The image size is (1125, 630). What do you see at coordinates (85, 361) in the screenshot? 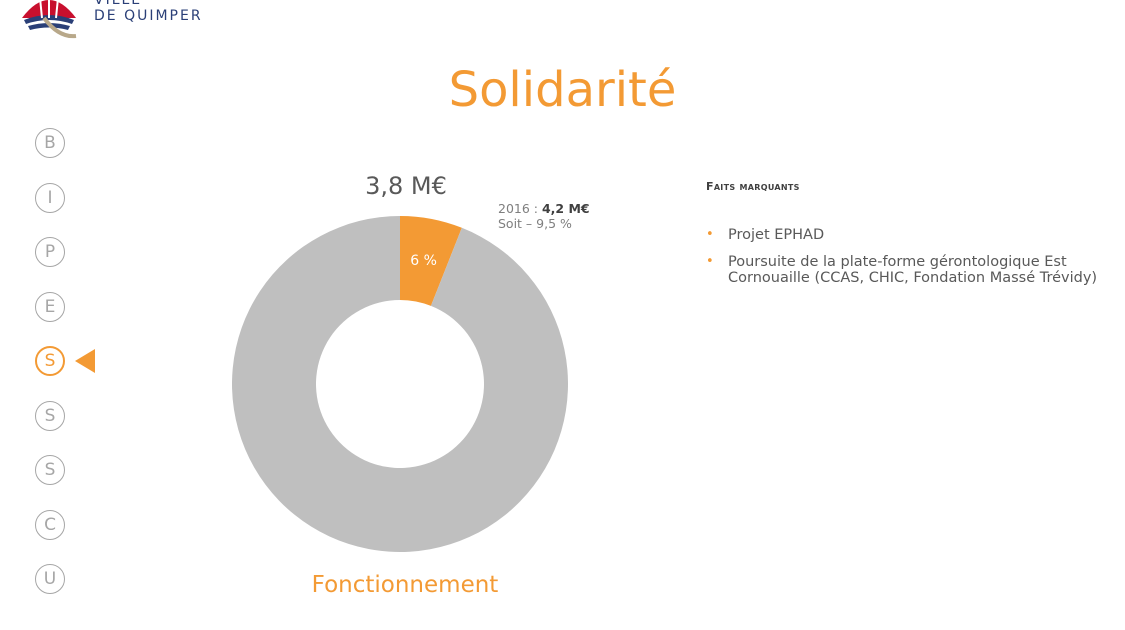
I see `active-arrow-icon` at bounding box center [85, 361].